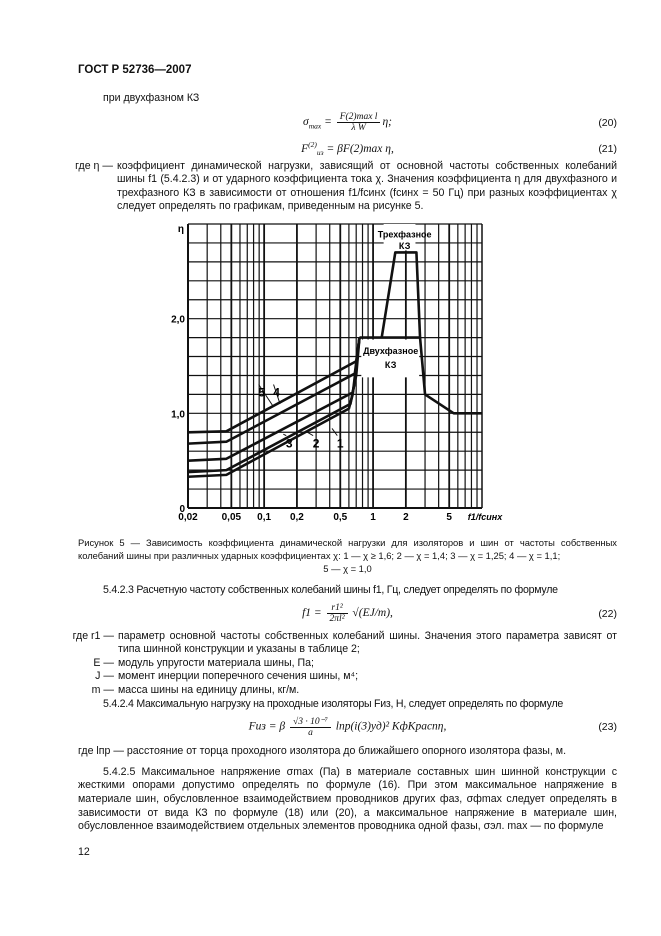 The image size is (661, 936). What do you see at coordinates (391, 726) in the screenshot?
I see `eq23-rhs: lпр(i(3)уд)² KфKраспη,` at bounding box center [391, 726].